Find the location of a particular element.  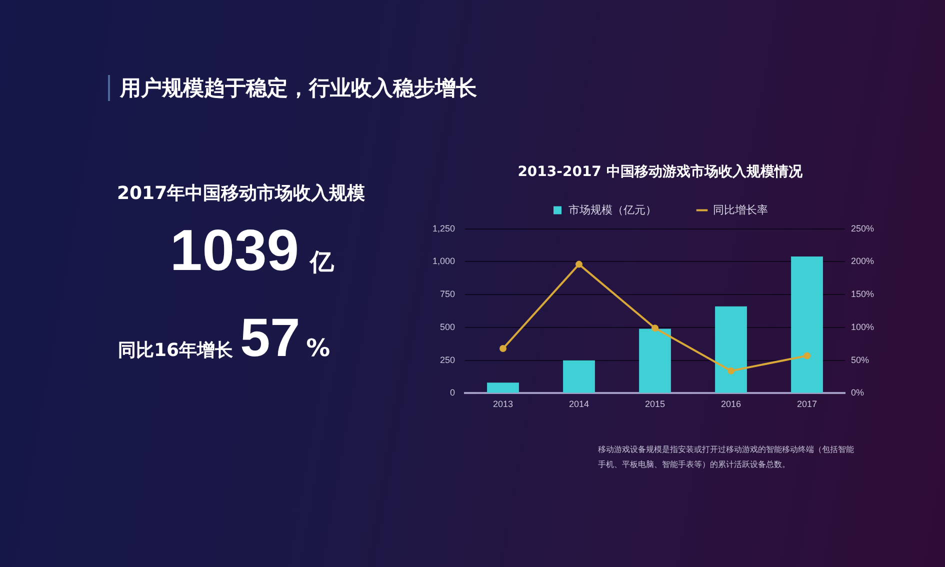

y-tick-label: 0 is located at coordinates (452, 393).